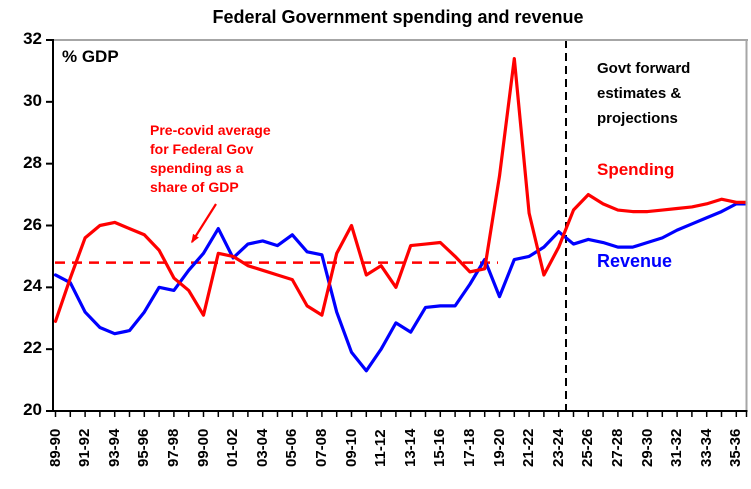 This screenshot has width=751, height=489. Describe the element at coordinates (55, 447) in the screenshot. I see `x-tick-label: 89-90` at that location.